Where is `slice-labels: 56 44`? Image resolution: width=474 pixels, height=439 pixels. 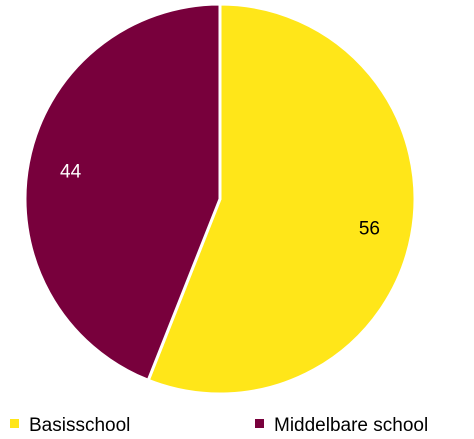 slice-labels: 56 44 is located at coordinates (220, 201).